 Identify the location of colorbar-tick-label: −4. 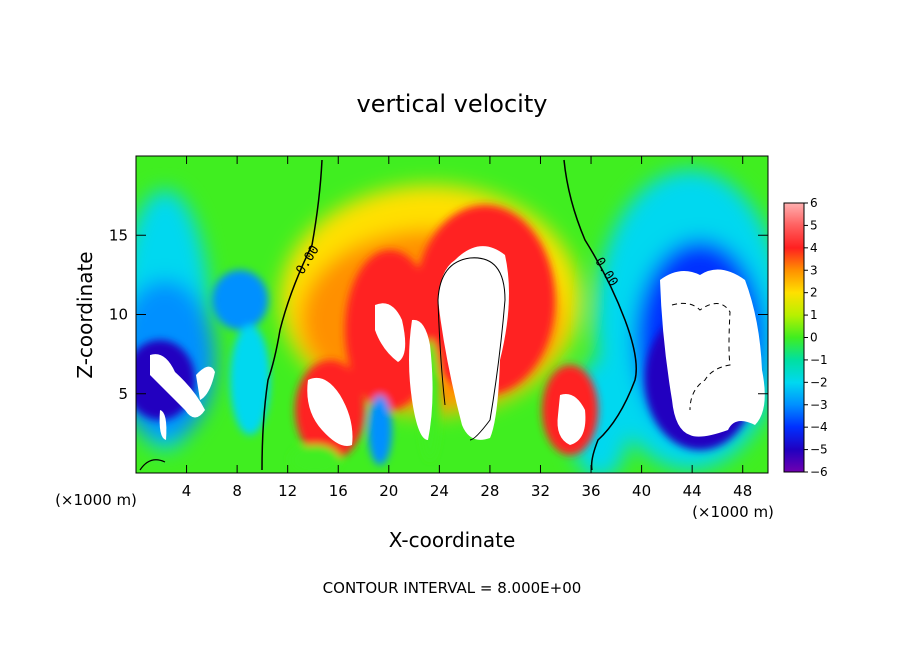
(819, 427).